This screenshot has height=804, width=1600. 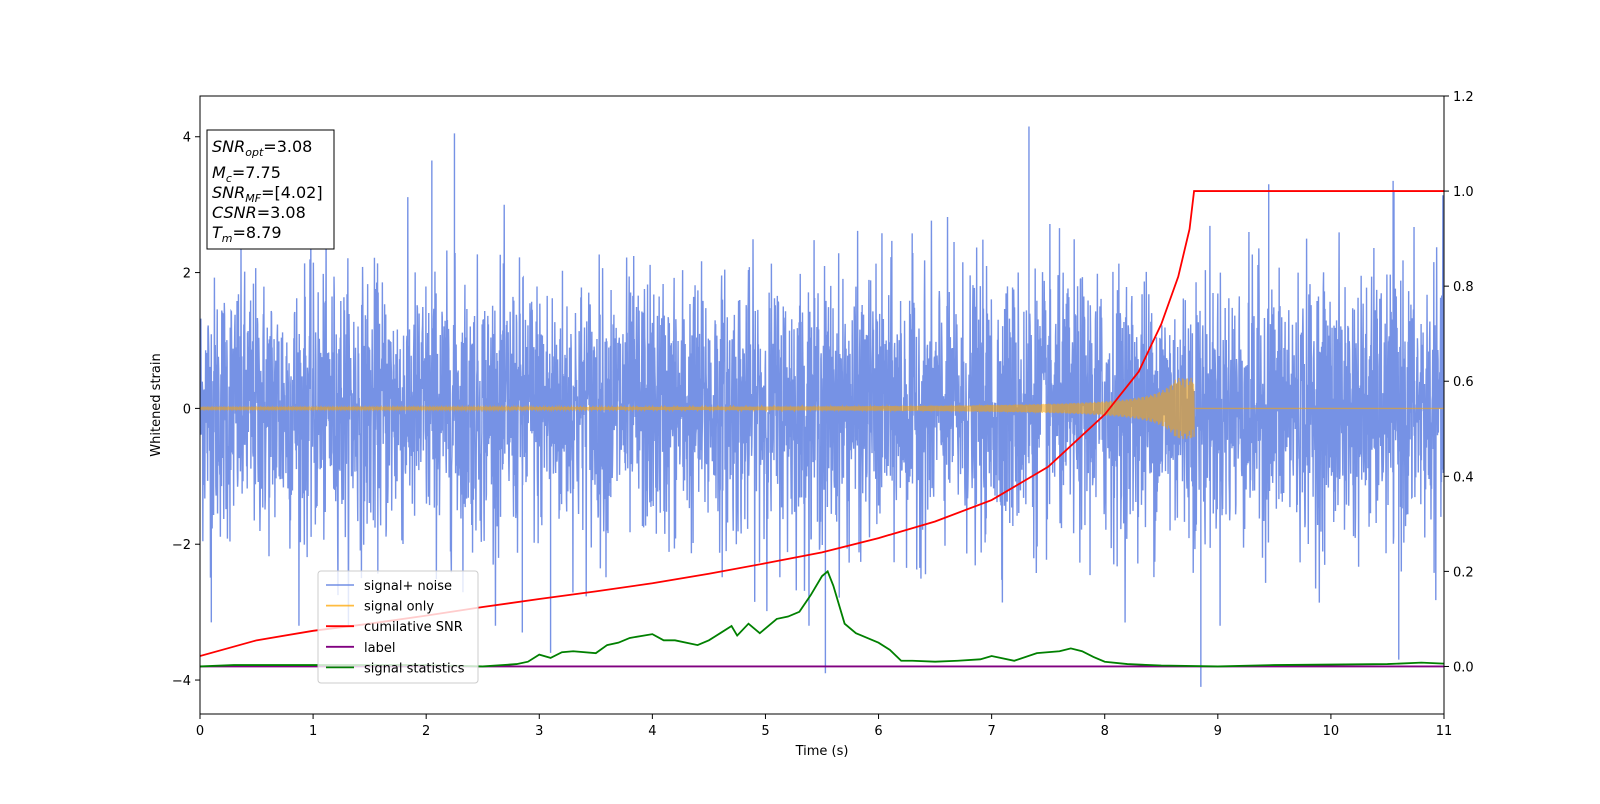 I want to click on x-axis-label: Time (s), so click(x=822, y=751).